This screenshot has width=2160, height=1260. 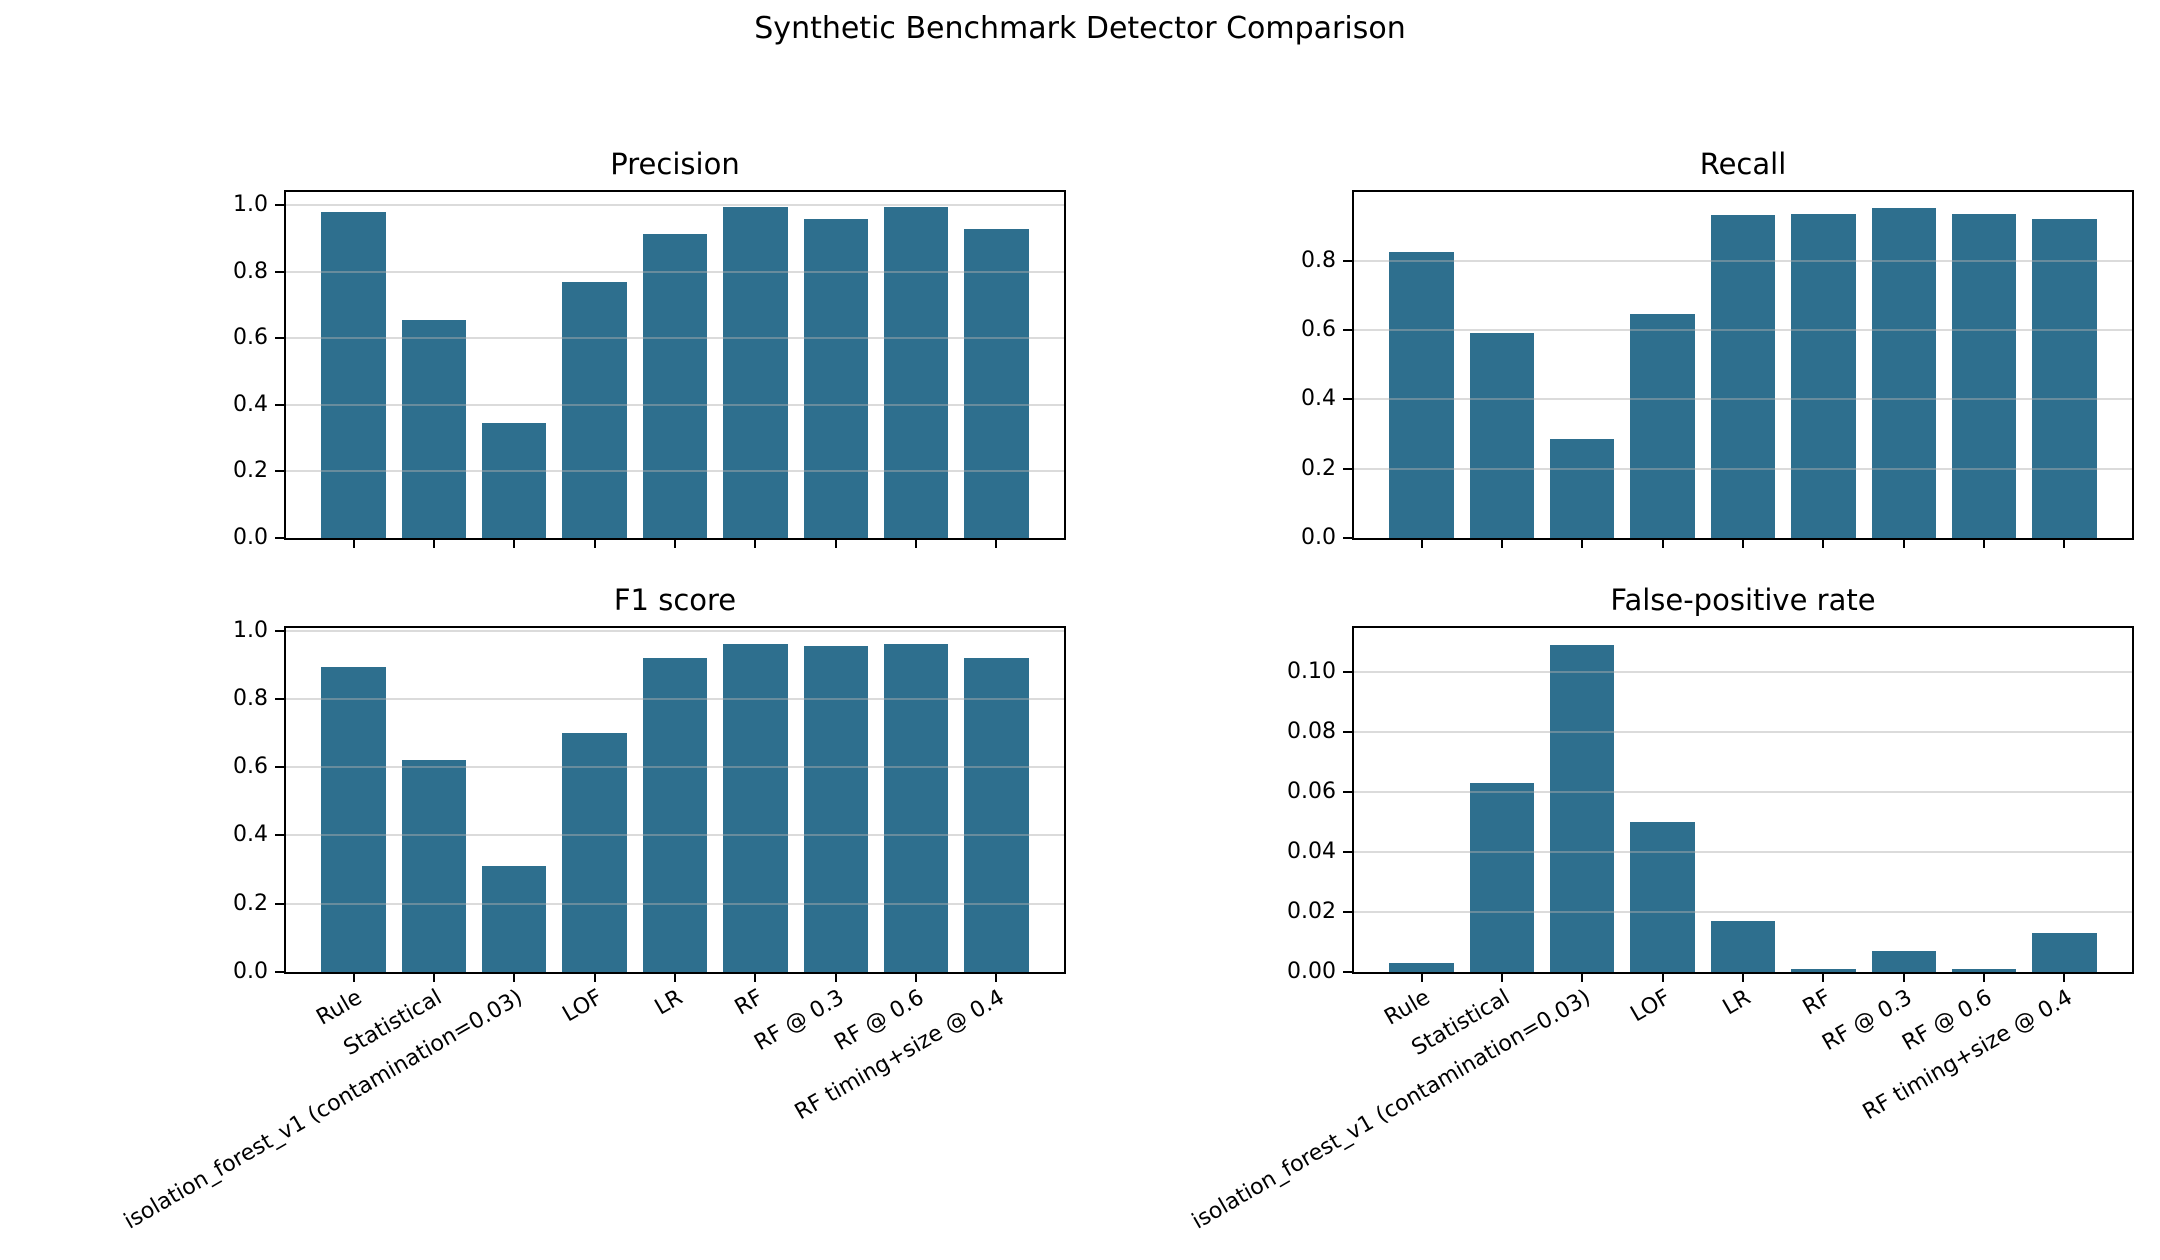 I want to click on x-tick-label: RF, so click(x=1817, y=1003).